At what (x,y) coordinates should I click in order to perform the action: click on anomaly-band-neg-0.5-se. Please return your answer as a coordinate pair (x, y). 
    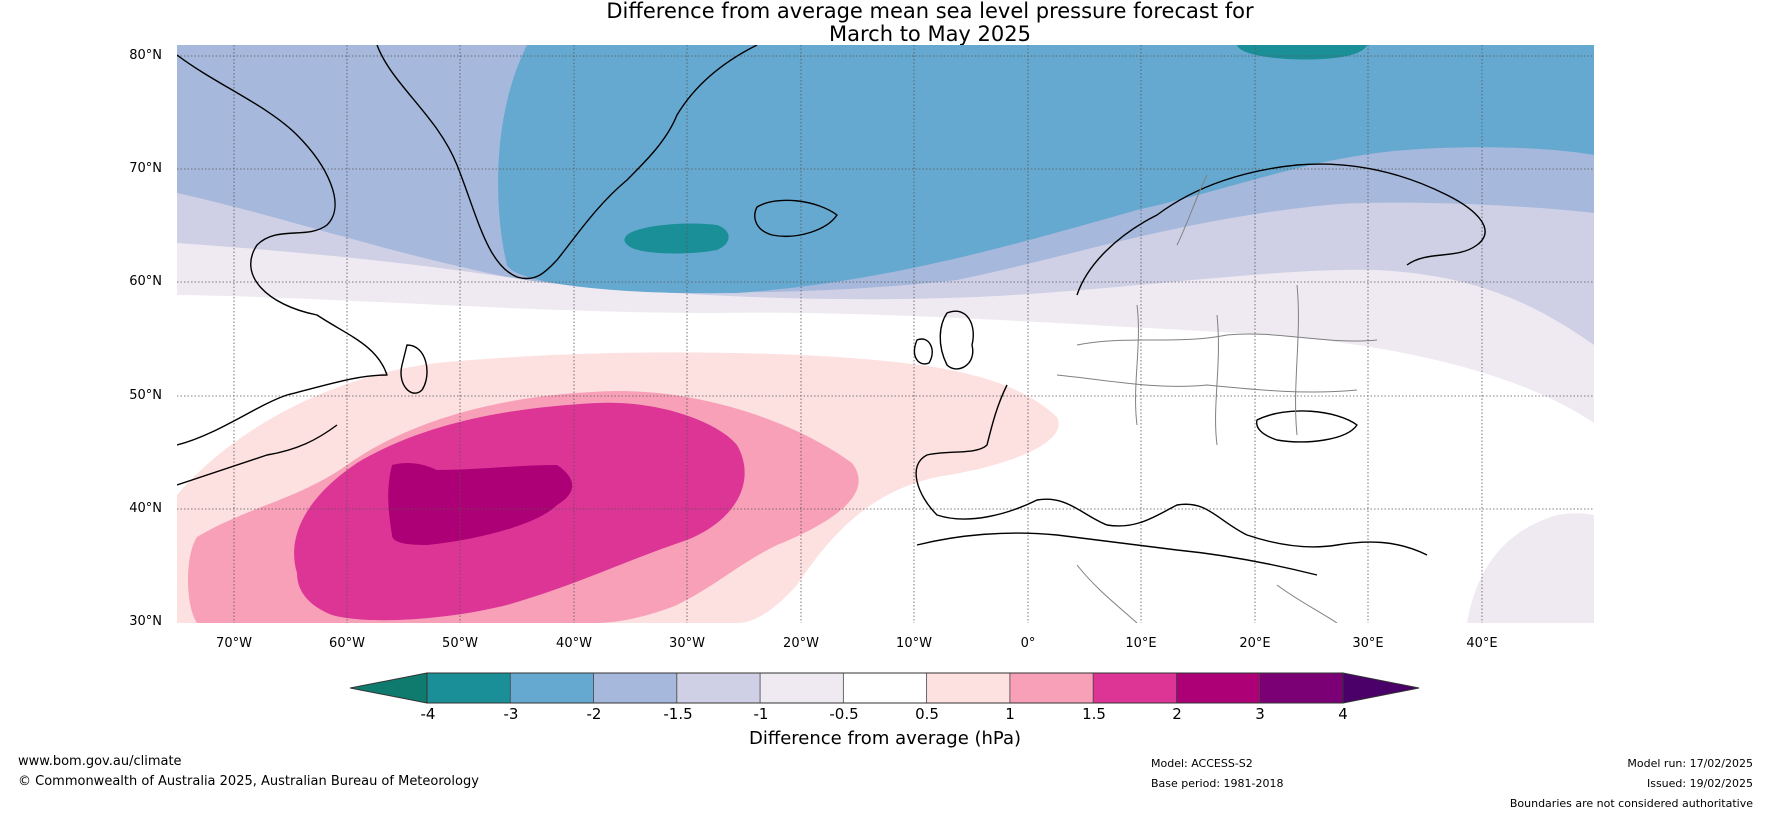
    Looking at the image, I should click on (1530, 568).